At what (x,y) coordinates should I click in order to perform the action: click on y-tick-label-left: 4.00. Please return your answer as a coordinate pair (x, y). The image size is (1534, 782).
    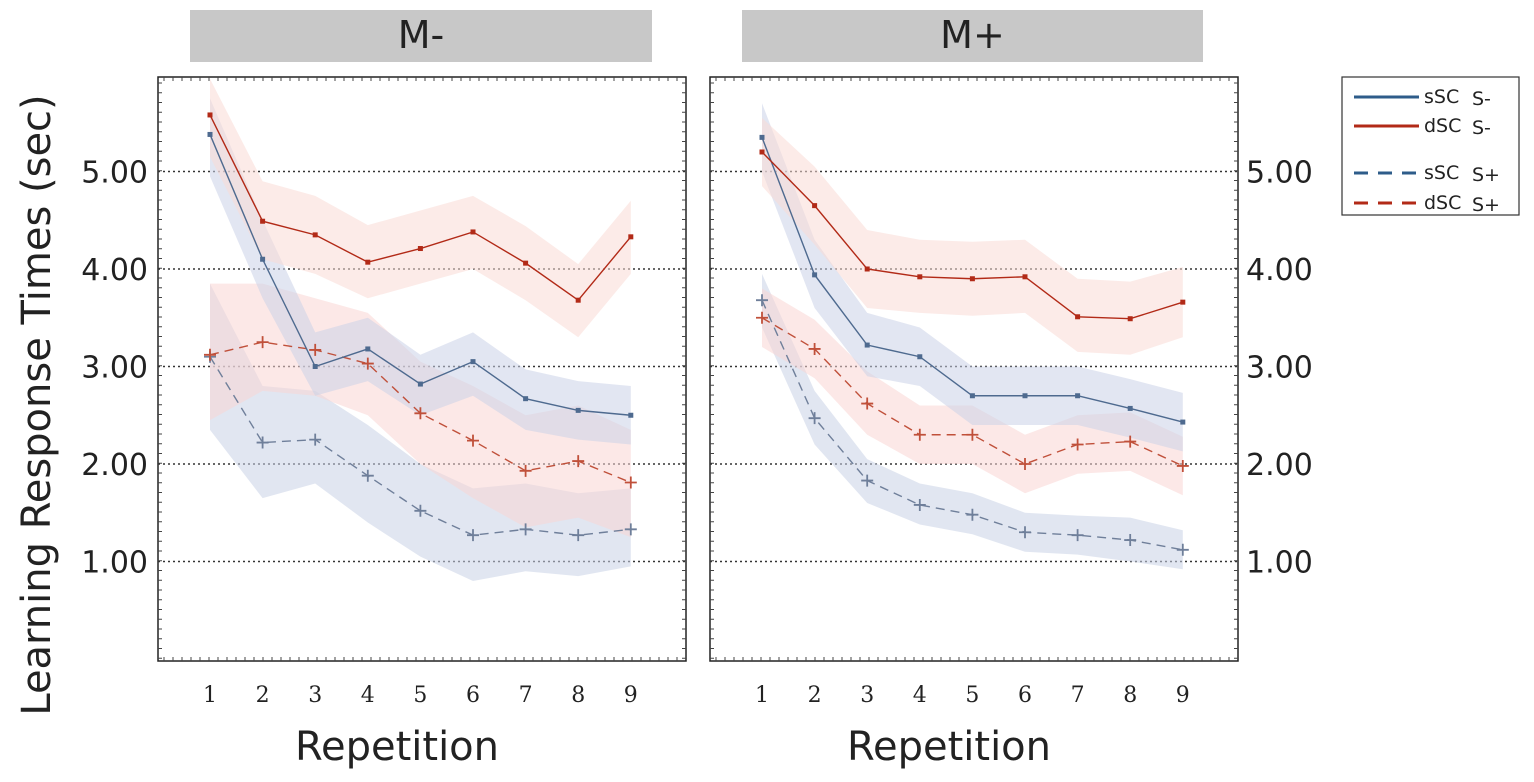
    Looking at the image, I should click on (114, 270).